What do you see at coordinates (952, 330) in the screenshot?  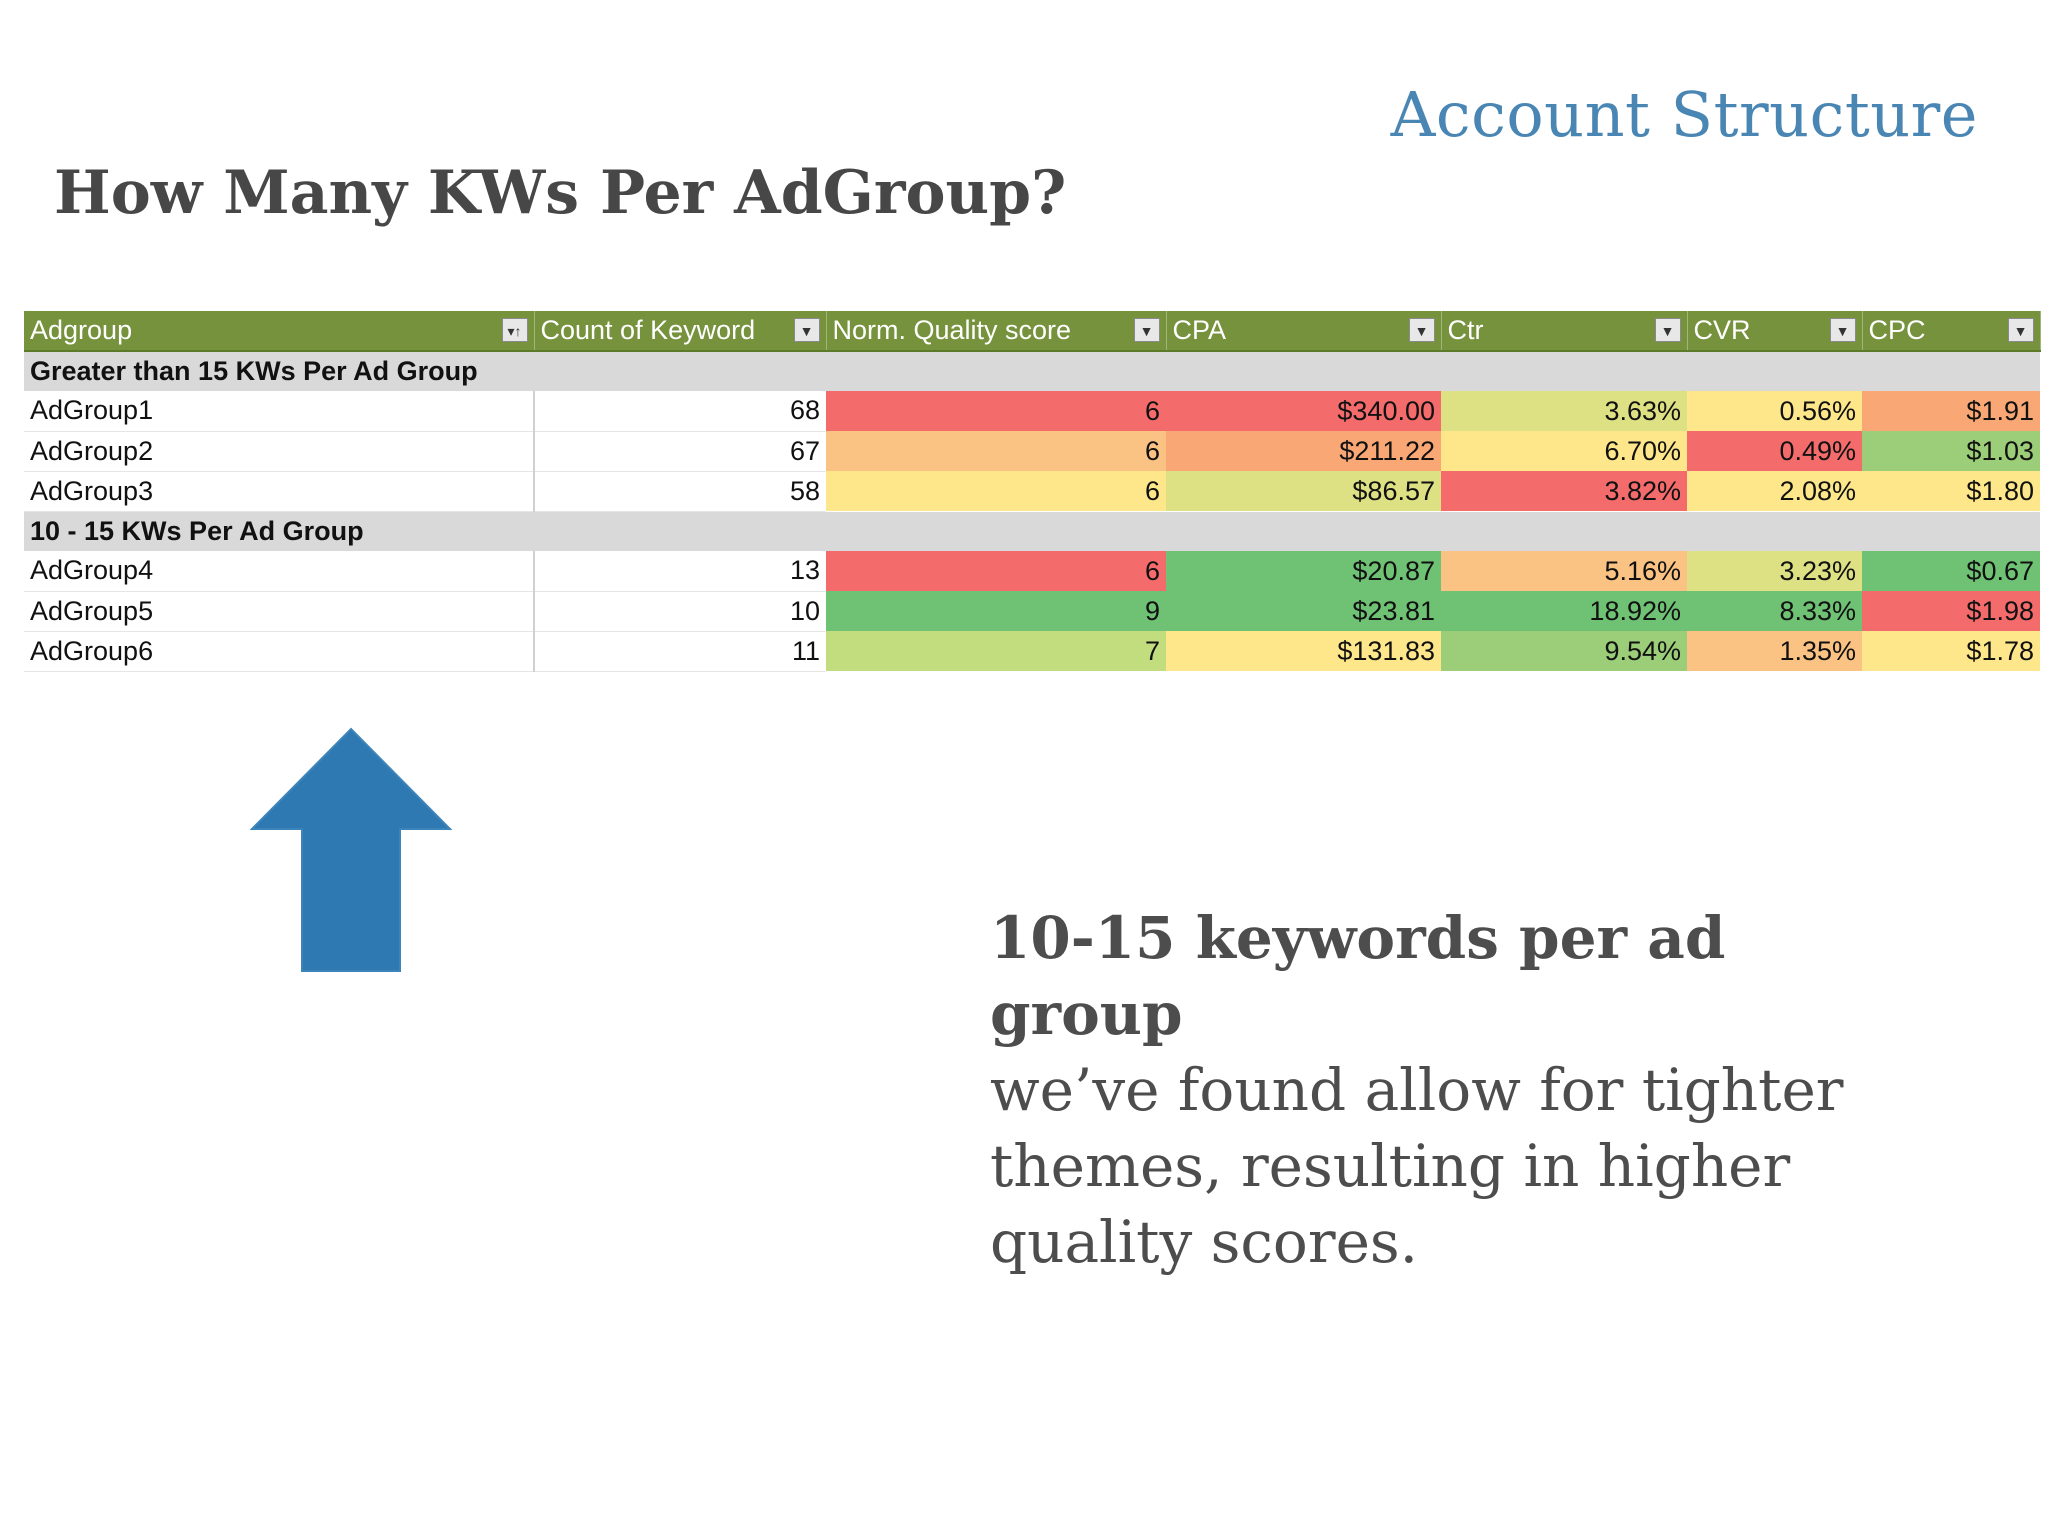 I see `column-header-label: Norm. Quality score` at bounding box center [952, 330].